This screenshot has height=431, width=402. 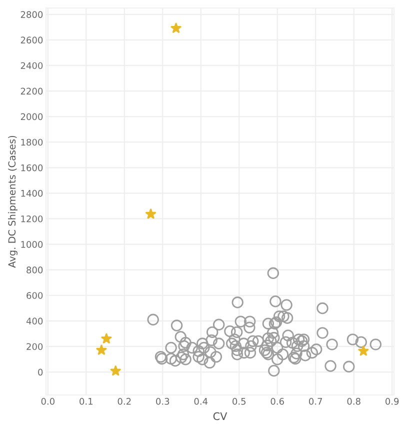 I want to click on x-tick-label: 0.7, so click(x=315, y=401).